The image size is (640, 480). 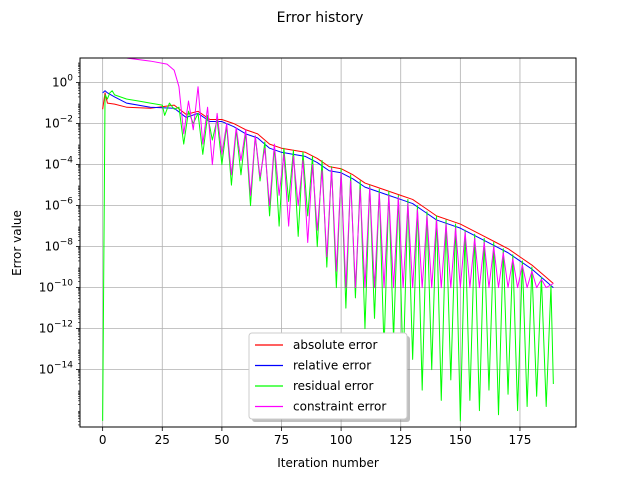 I want to click on x-tick-label: 125, so click(x=400, y=440).